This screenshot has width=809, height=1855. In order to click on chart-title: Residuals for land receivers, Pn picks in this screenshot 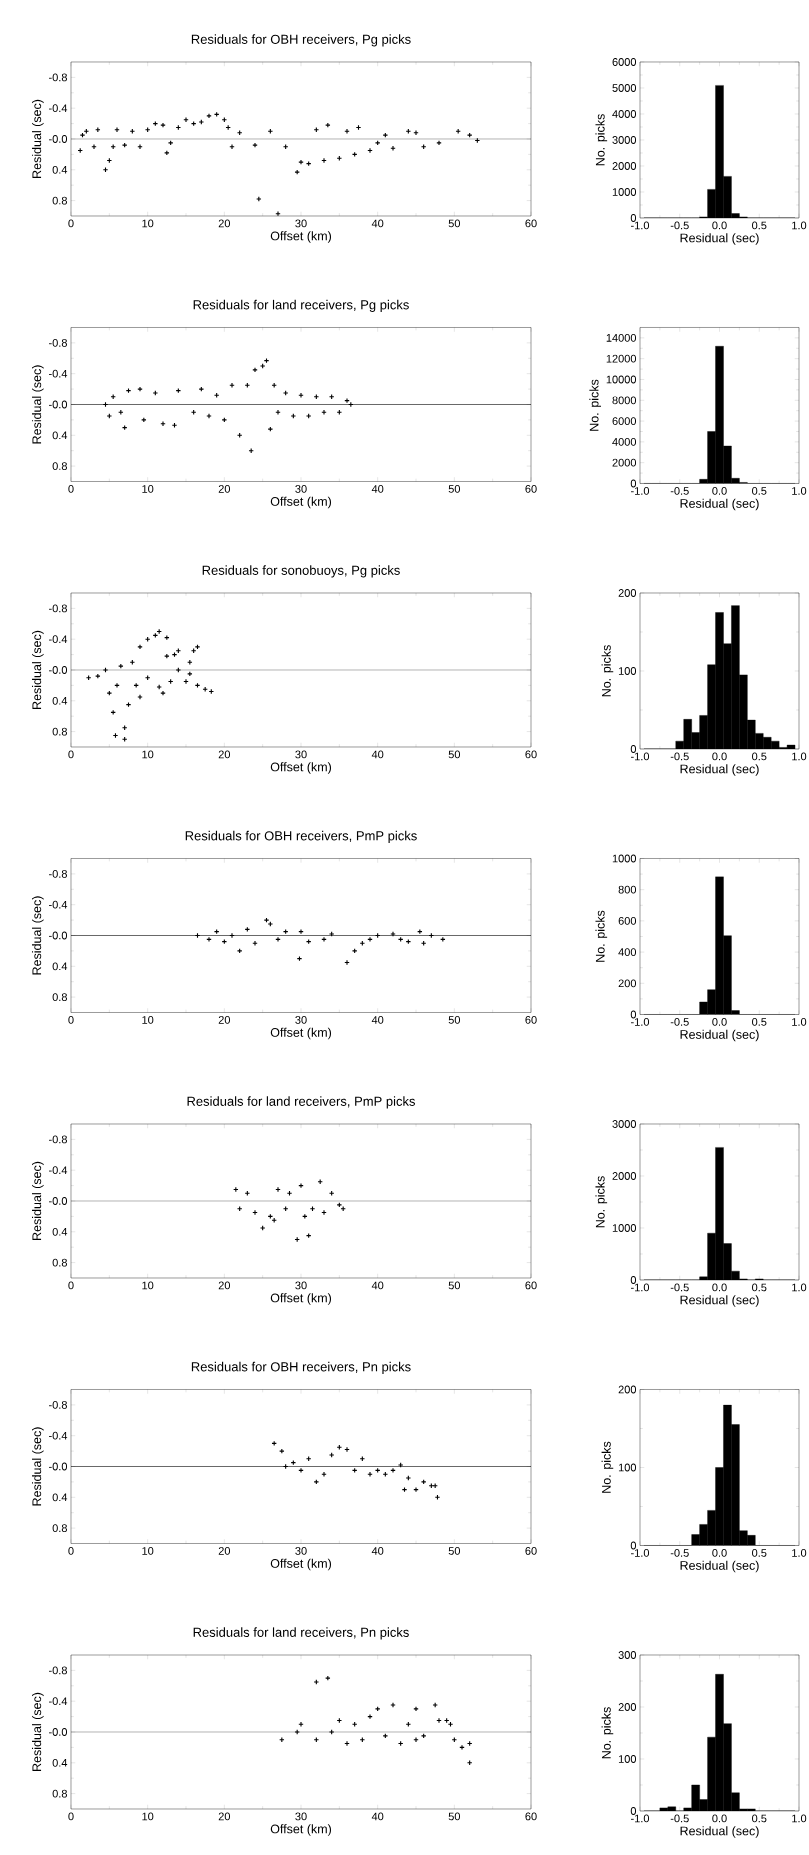, I will do `click(301, 1633)`.